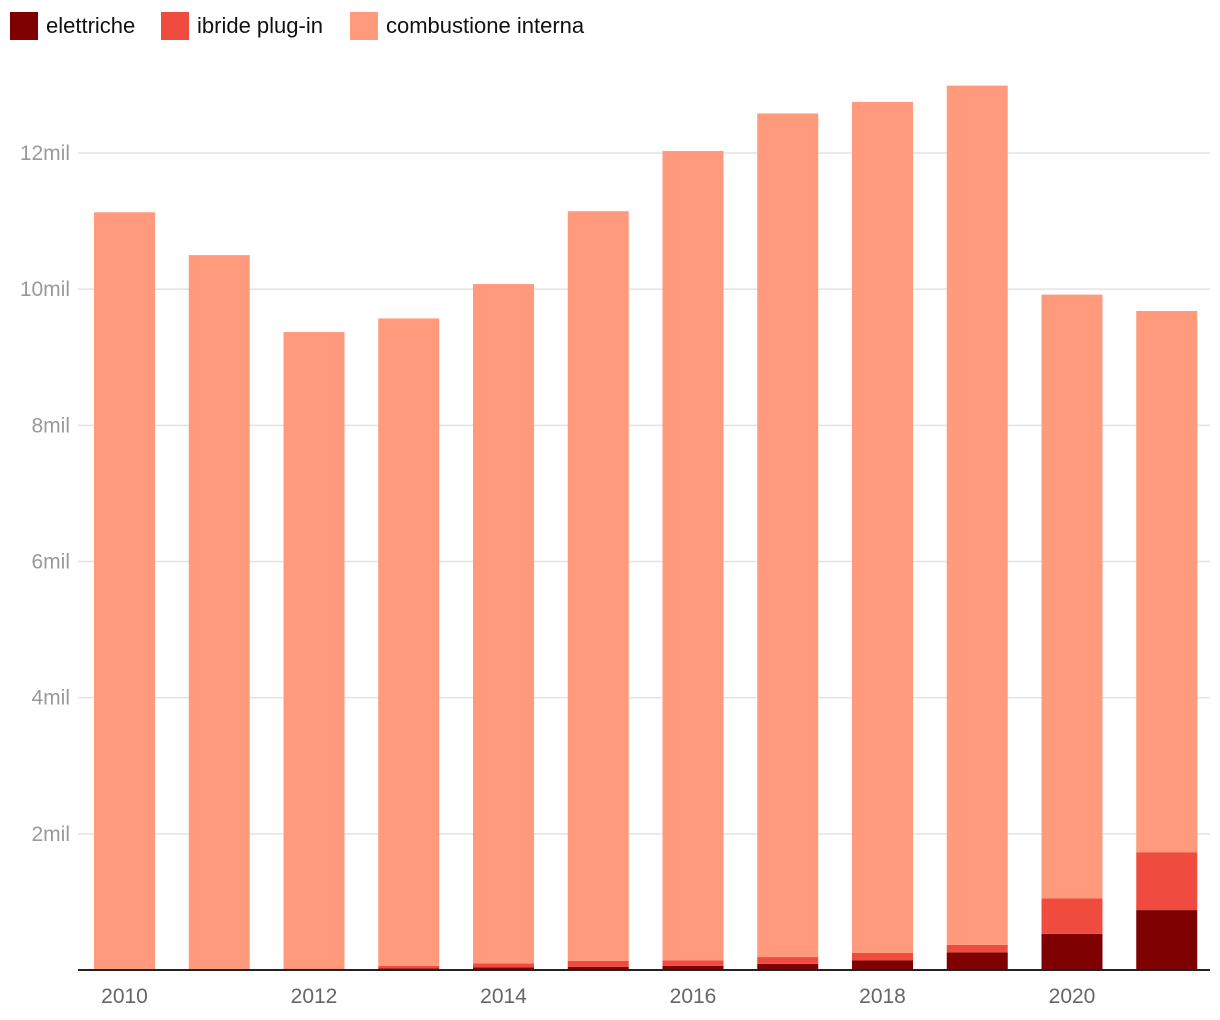  I want to click on x-tick-label: 2012, so click(314, 996).